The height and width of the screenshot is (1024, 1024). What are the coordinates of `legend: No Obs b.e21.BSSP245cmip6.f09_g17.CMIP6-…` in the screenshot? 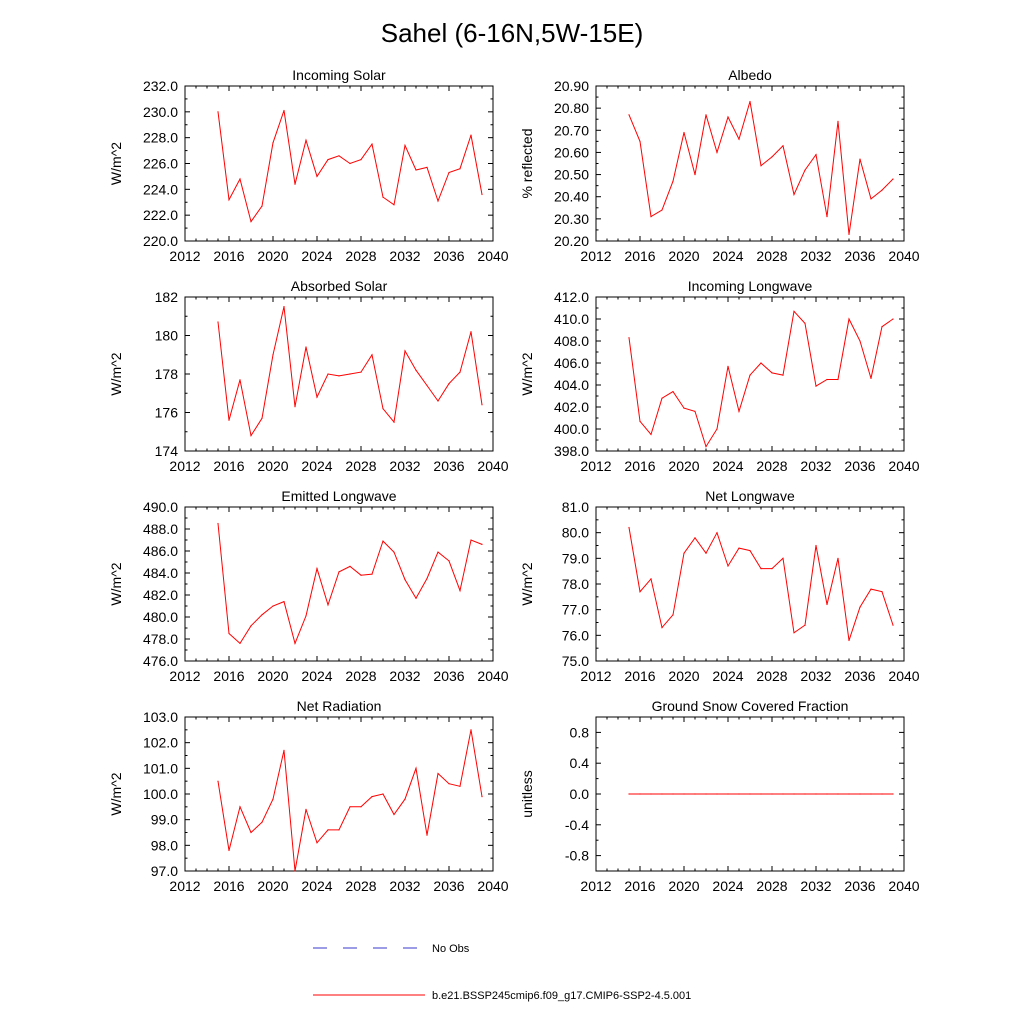 It's located at (502, 972).